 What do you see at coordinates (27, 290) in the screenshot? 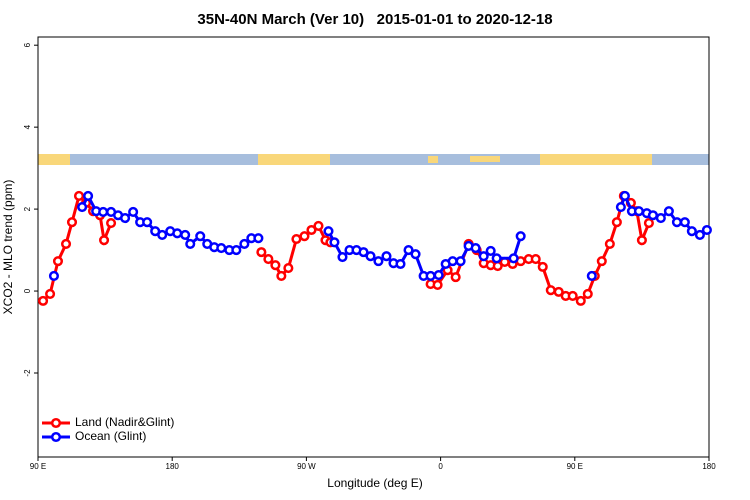
I see `y-tick-label: 0` at bounding box center [27, 290].